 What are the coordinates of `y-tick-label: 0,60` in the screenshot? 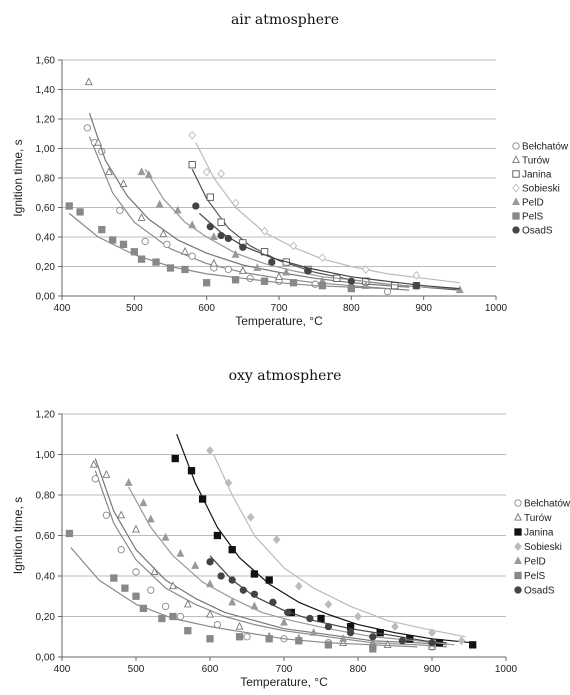 It's located at (46, 208).